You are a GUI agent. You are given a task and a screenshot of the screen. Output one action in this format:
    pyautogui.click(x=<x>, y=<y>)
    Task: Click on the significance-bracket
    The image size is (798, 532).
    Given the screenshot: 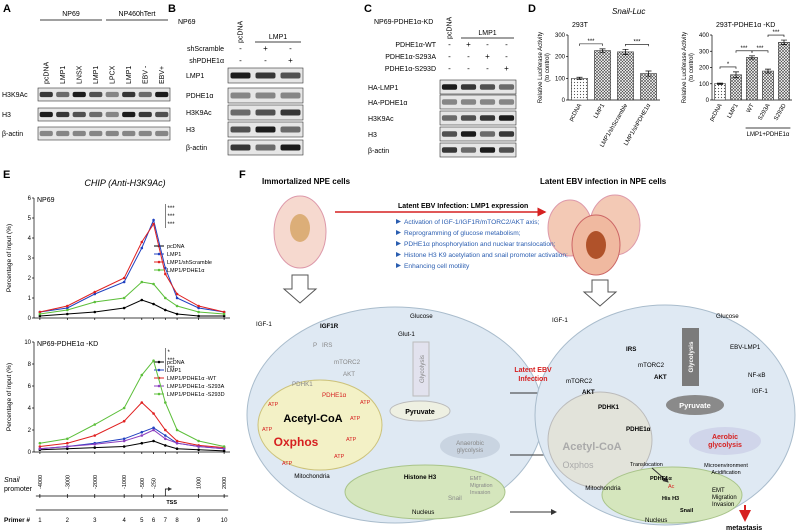 What is the action you would take?
    pyautogui.click(x=637, y=45)
    